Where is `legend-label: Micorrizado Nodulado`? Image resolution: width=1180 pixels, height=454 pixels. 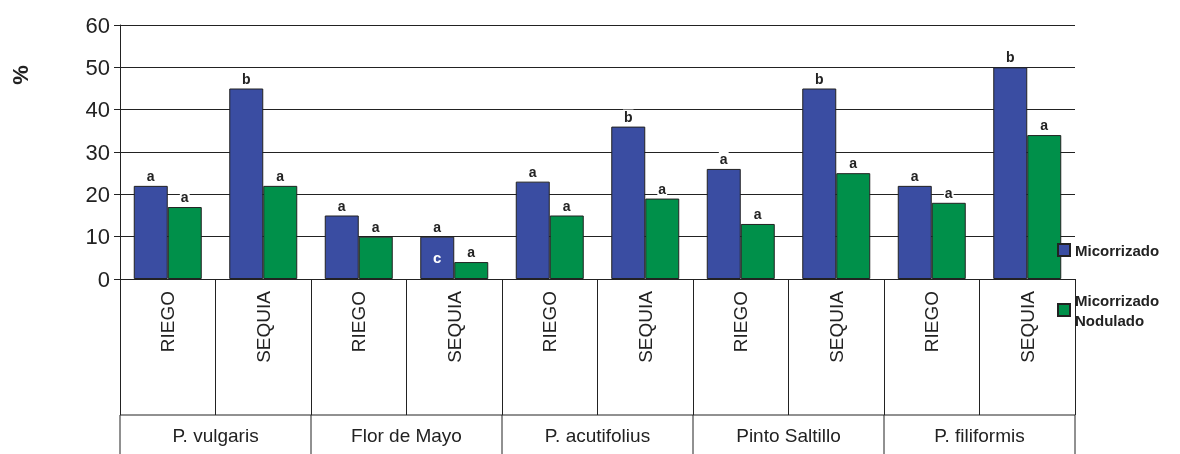
legend-label: Micorrizado Nodulado is located at coordinates (1119, 310).